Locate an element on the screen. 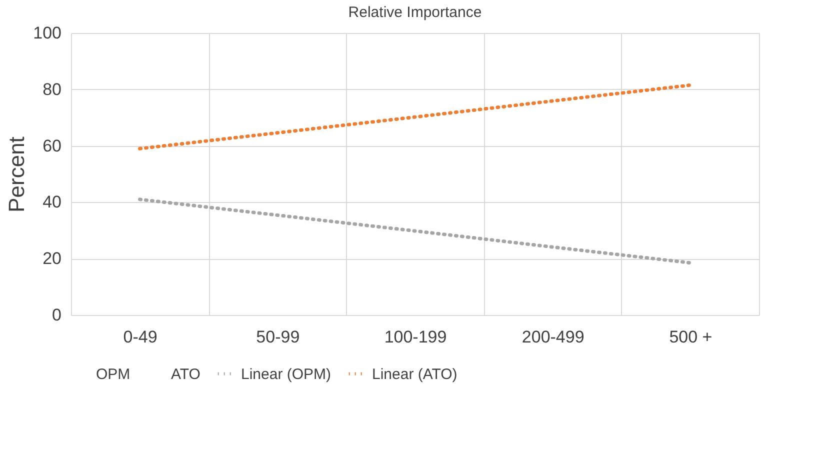 Image resolution: width=824 pixels, height=458 pixels. legend-label: Linear (ATO) is located at coordinates (415, 374).